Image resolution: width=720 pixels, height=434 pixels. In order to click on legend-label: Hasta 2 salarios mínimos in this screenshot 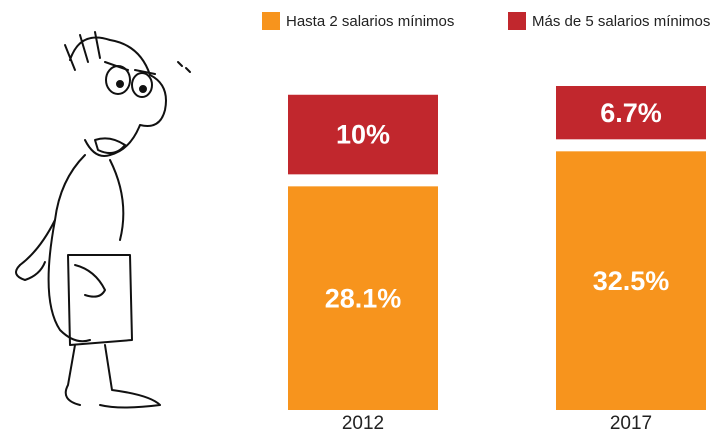, I will do `click(370, 21)`.